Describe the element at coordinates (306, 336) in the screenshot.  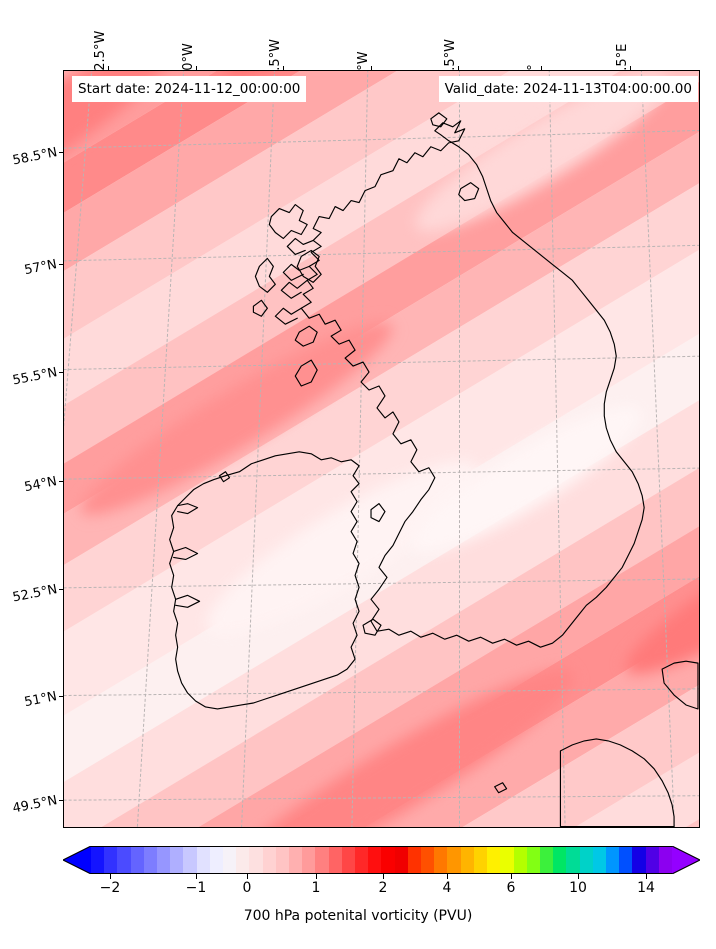
I see `coastline-isle-of-mull` at that location.